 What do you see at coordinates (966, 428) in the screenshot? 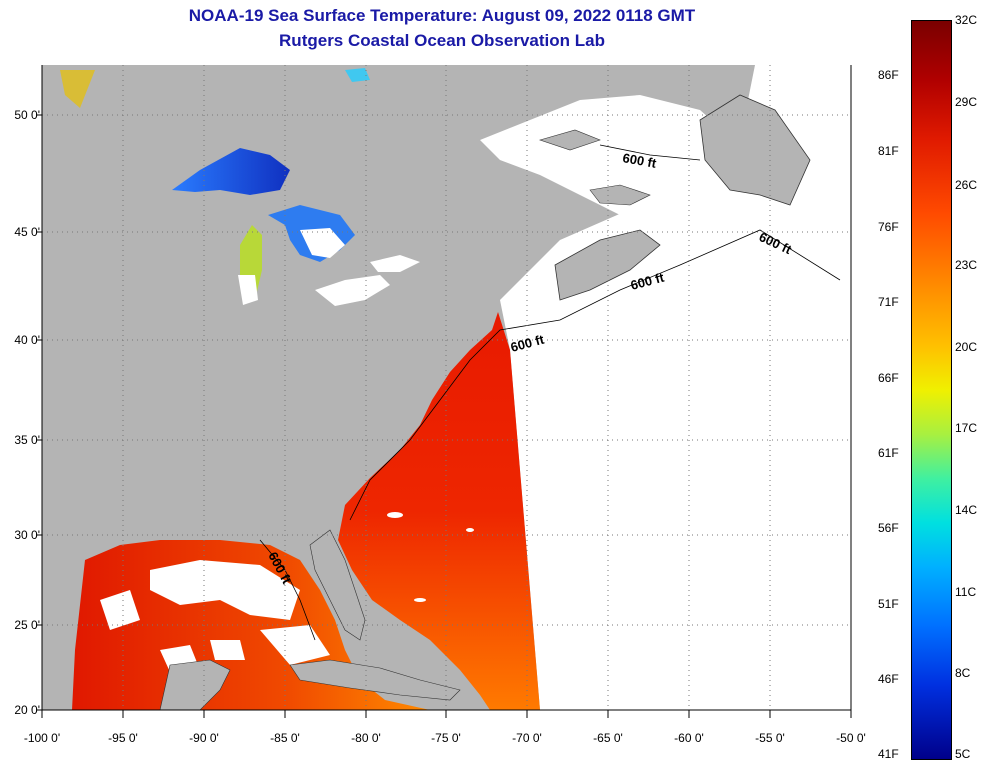
I see `colorbar-c-label: 17C` at bounding box center [966, 428].